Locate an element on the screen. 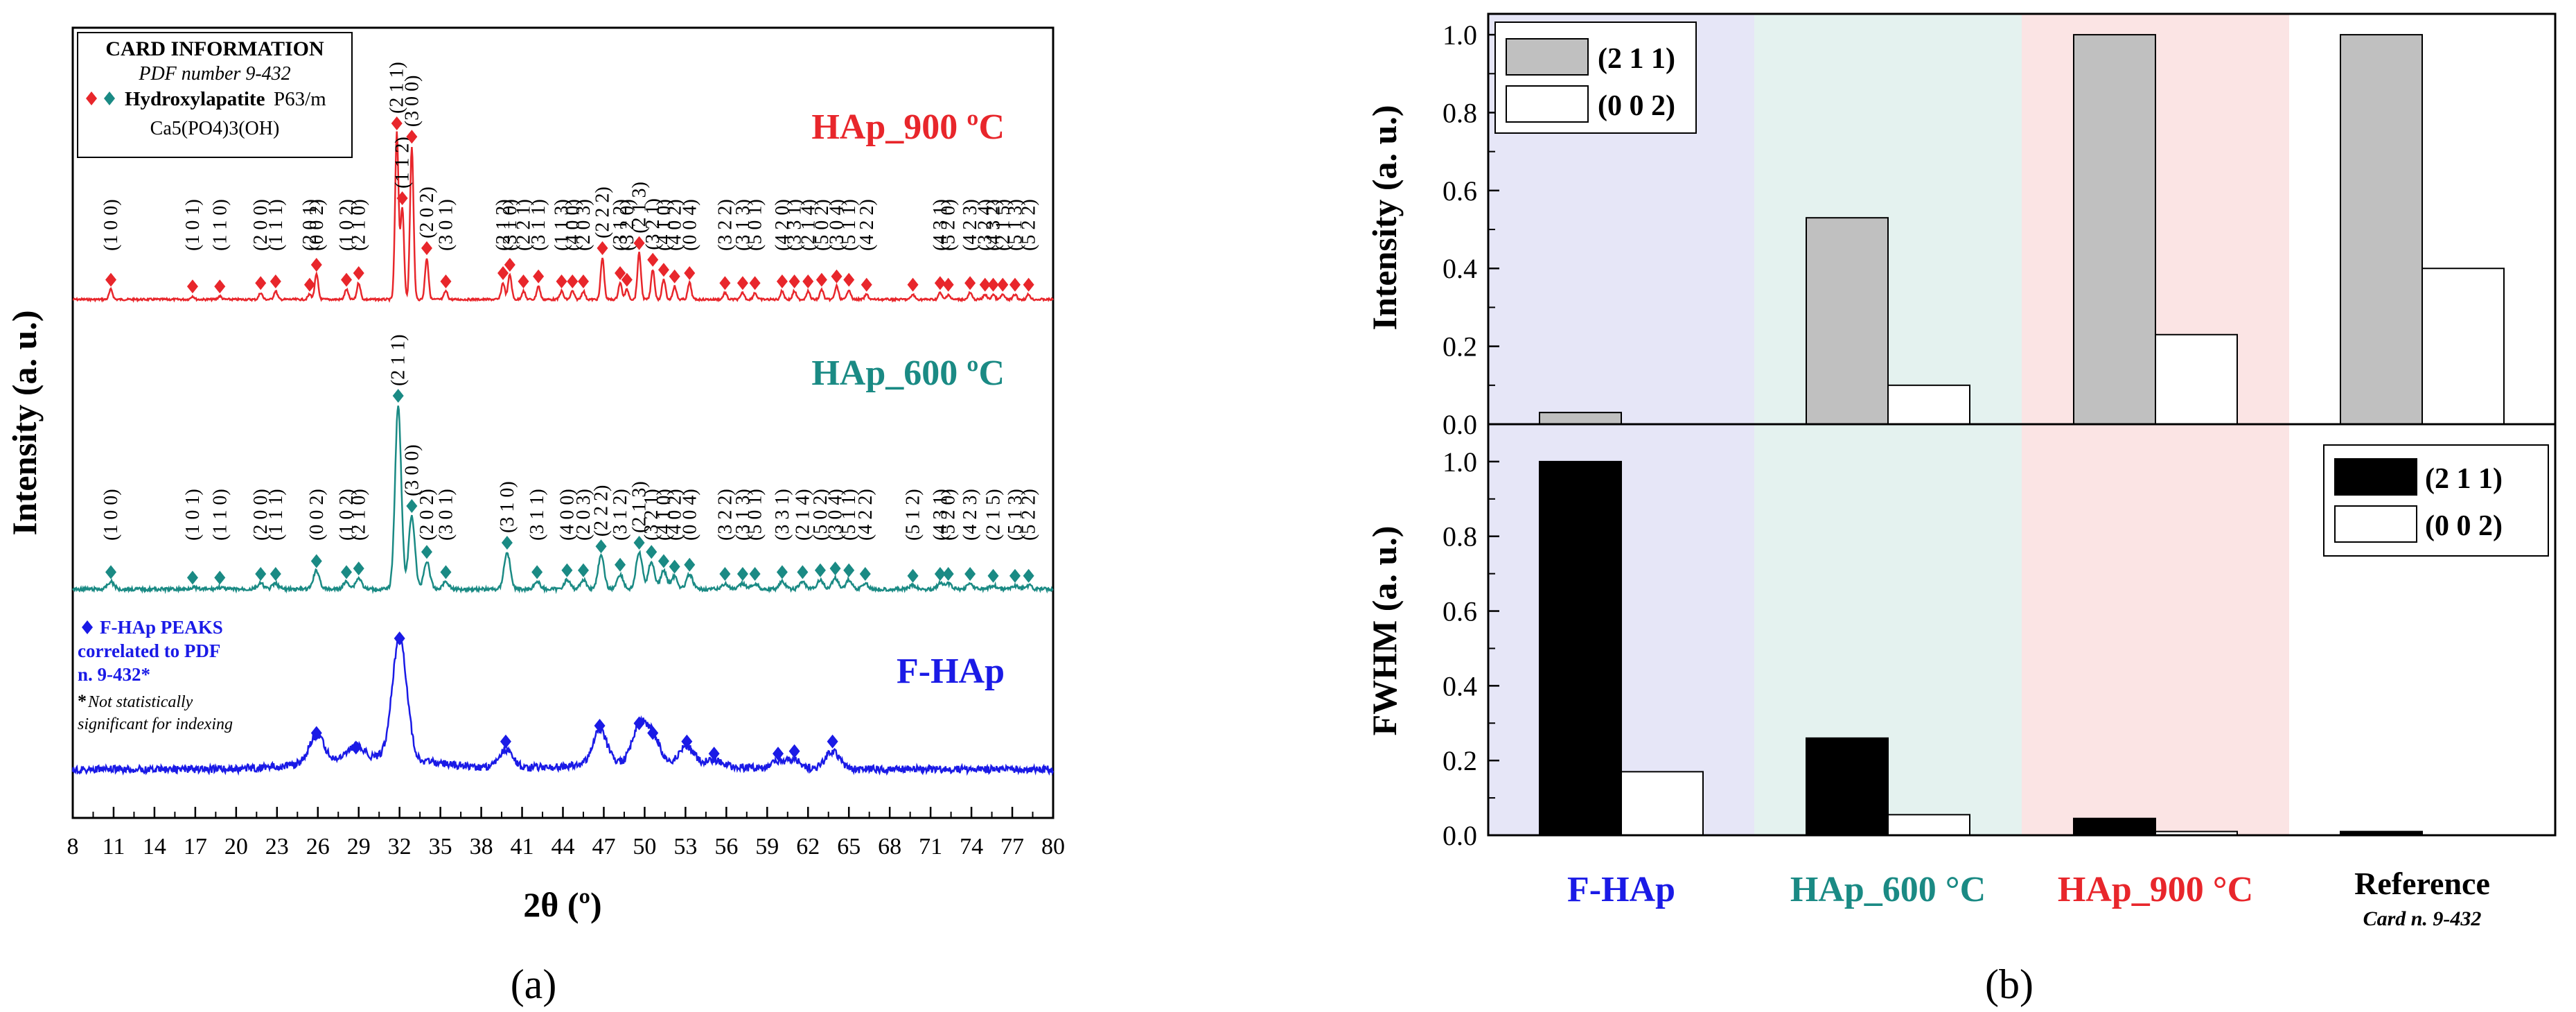 The height and width of the screenshot is (1012, 2576). fwhm-legend: (2 1 1) (0 0 2) is located at coordinates (2436, 501).